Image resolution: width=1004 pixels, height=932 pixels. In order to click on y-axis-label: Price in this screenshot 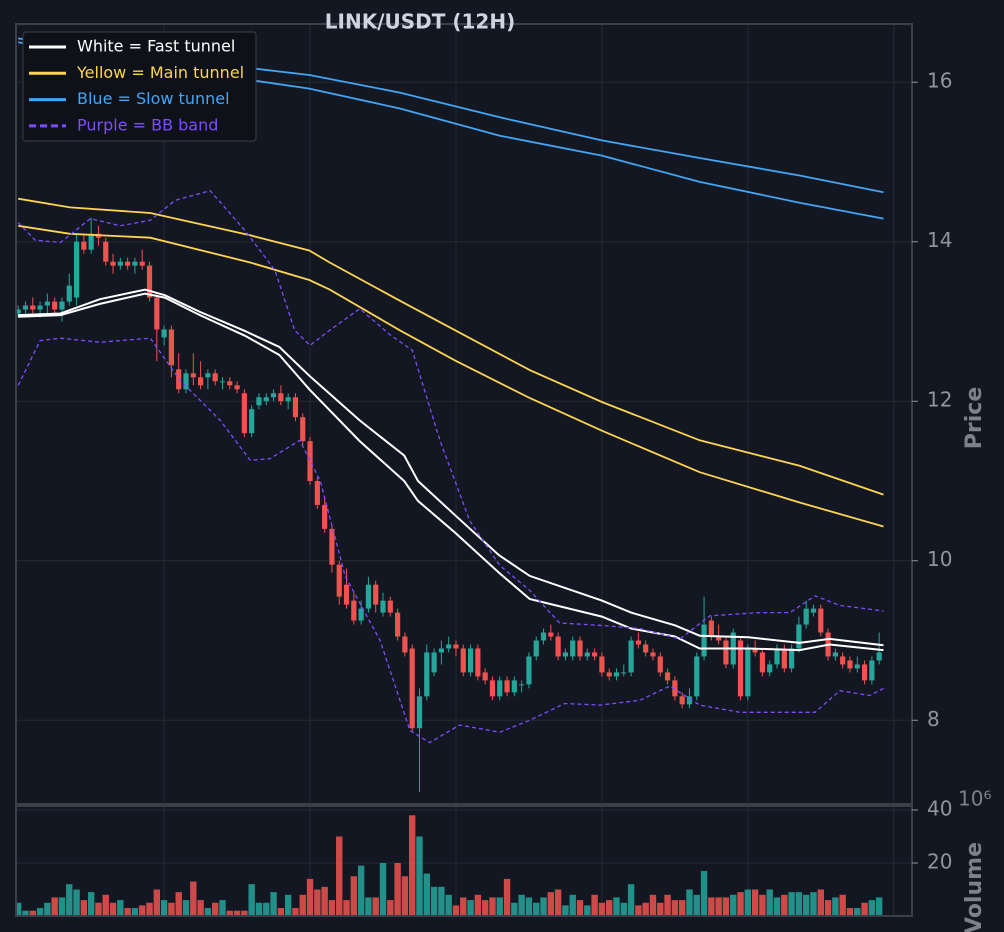, I will do `click(974, 418)`.